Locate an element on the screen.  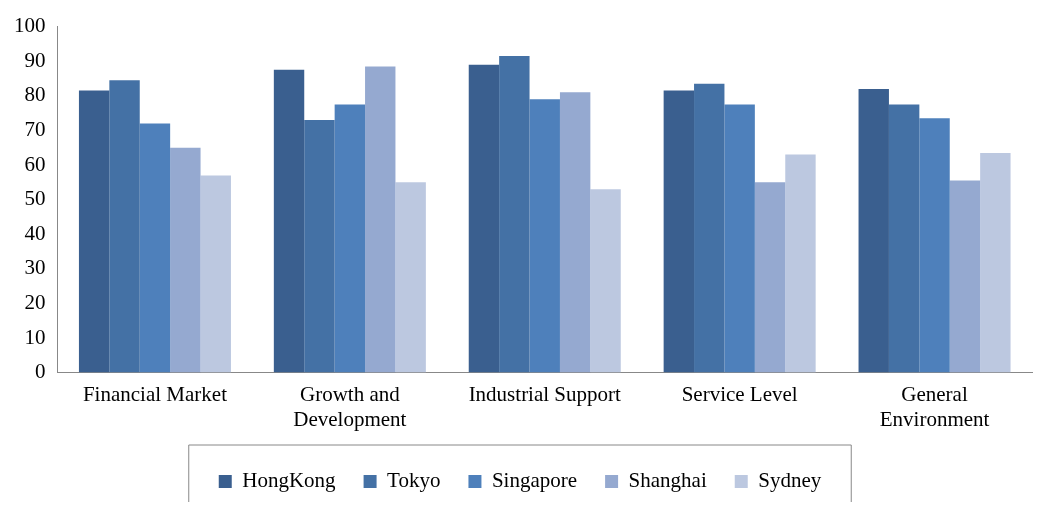
y-tick-label: 20 is located at coordinates (35, 301).